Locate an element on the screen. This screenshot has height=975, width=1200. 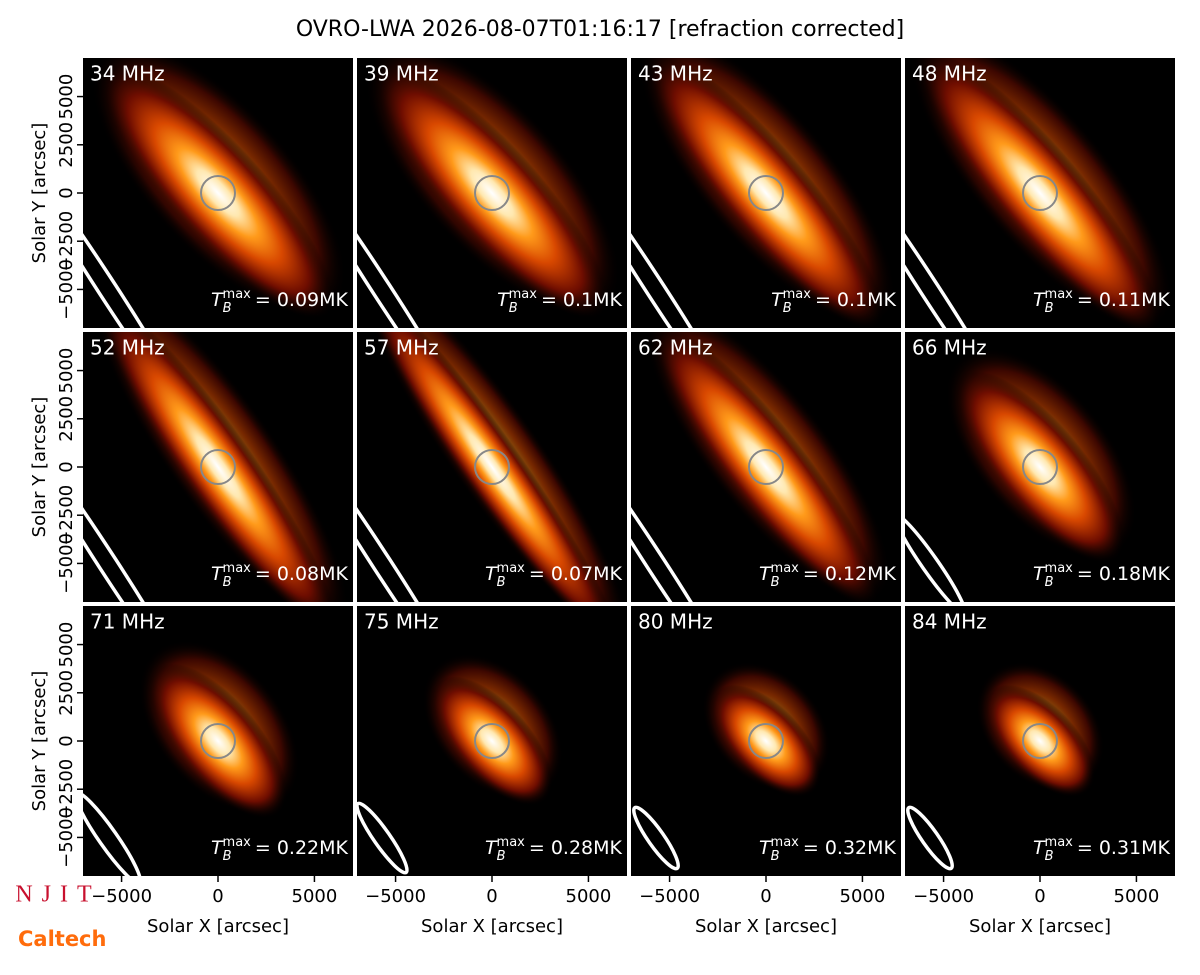
tb-annotation: TBmax = 0.22MK is located at coordinates (280, 849).